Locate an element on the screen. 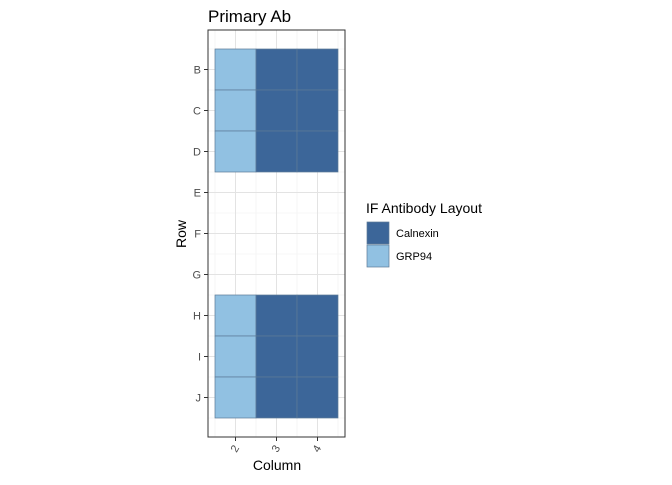 The height and width of the screenshot is (485, 672). x-tick-label: 2 is located at coordinates (235, 448).